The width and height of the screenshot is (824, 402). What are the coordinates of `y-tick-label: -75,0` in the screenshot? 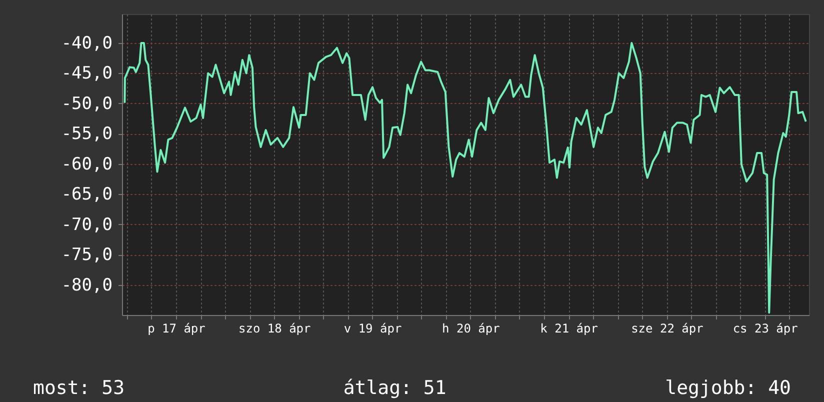 It's located at (86, 255).